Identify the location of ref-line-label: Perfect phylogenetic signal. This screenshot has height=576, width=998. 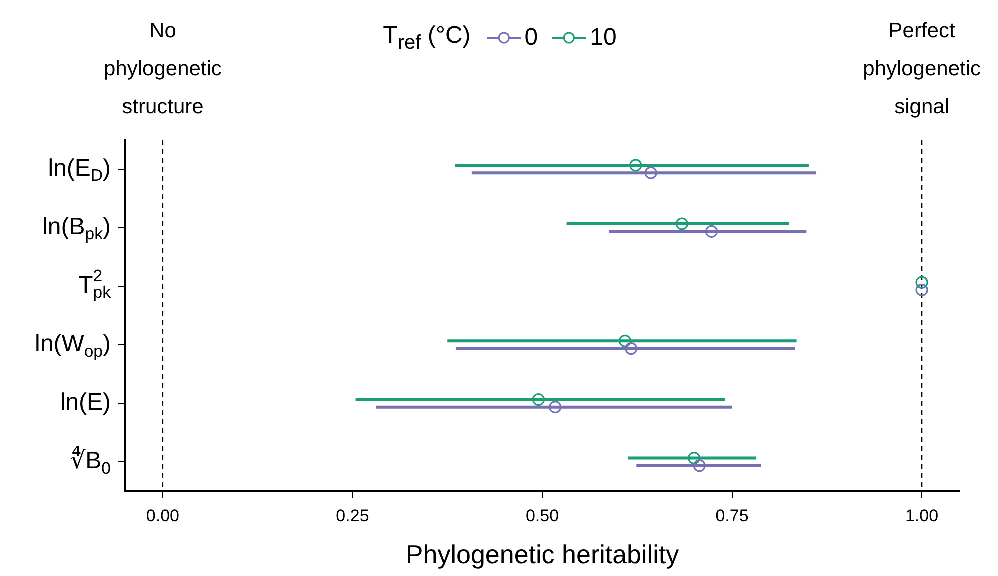
(922, 68).